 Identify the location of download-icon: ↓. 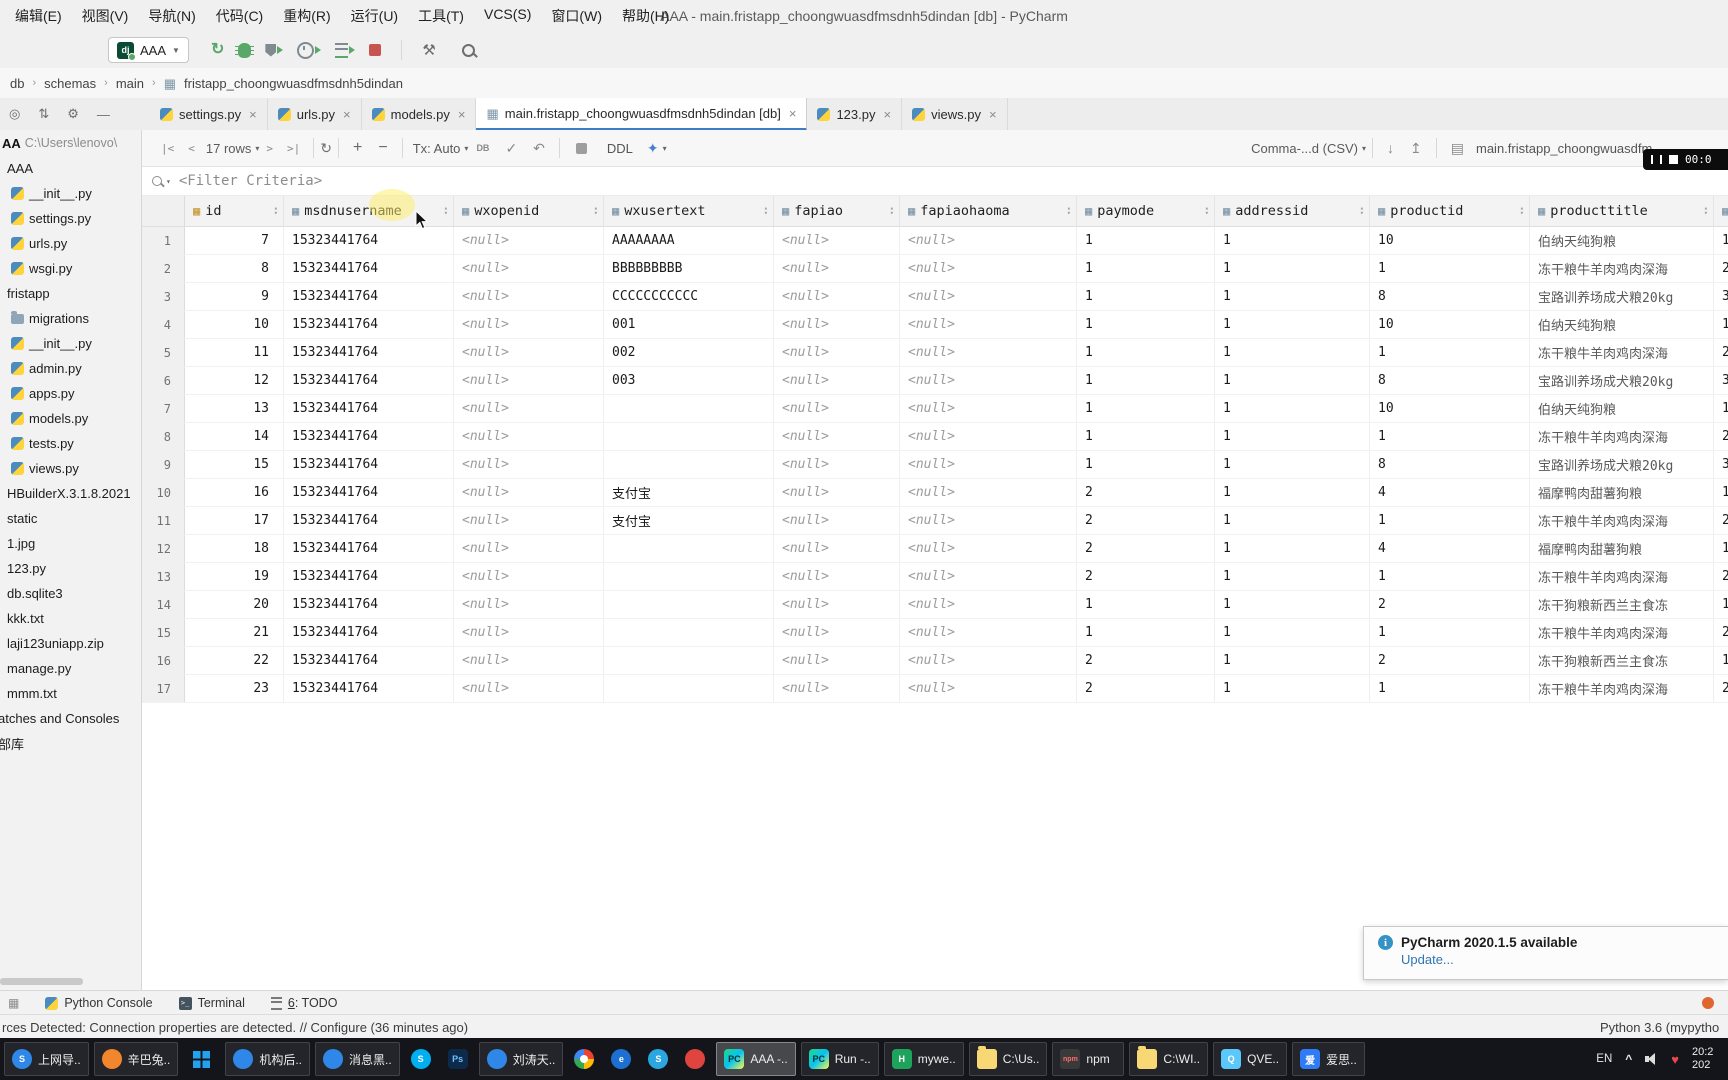
(1391, 148).